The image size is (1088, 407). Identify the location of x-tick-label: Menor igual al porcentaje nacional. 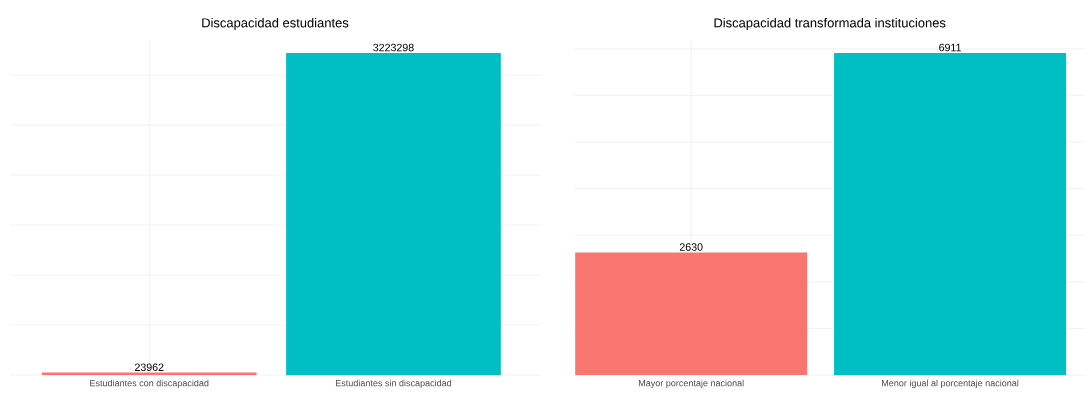
(950, 384).